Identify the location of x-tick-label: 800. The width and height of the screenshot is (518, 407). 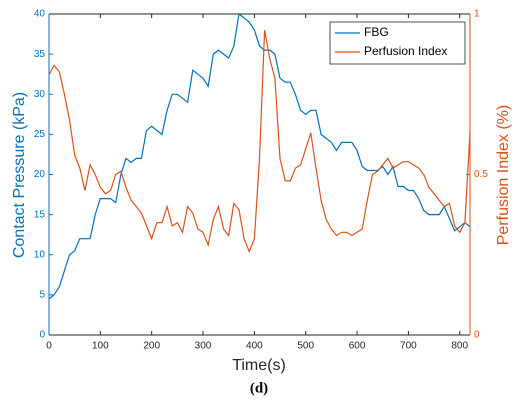
(459, 346).